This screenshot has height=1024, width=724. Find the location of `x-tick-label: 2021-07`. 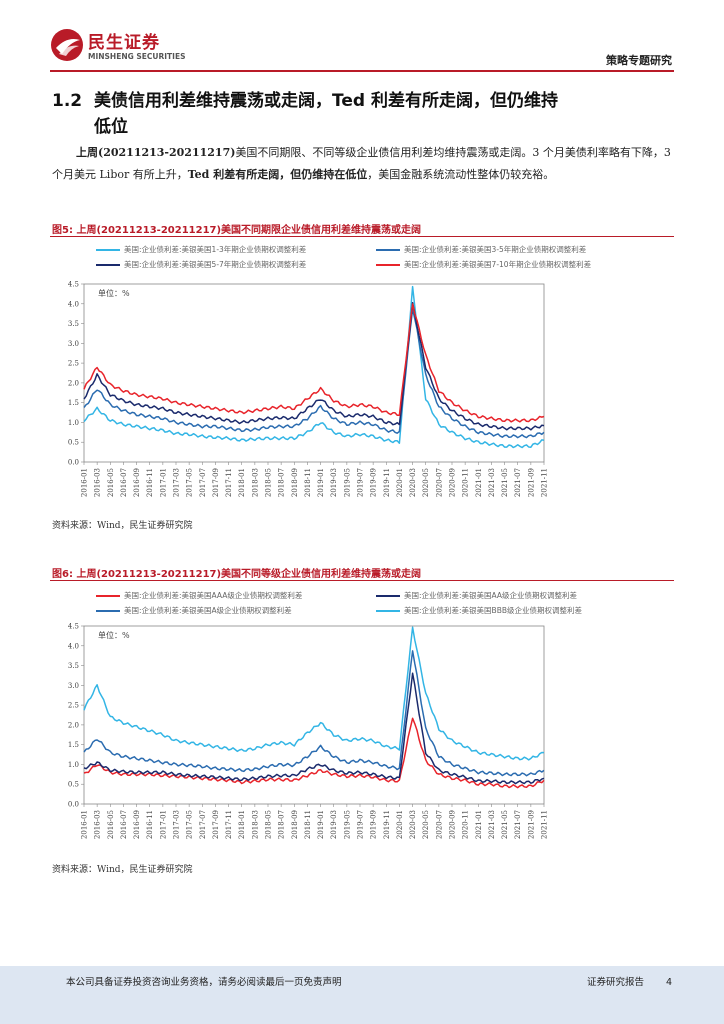

x-tick-label: 2021-07 is located at coordinates (518, 482).